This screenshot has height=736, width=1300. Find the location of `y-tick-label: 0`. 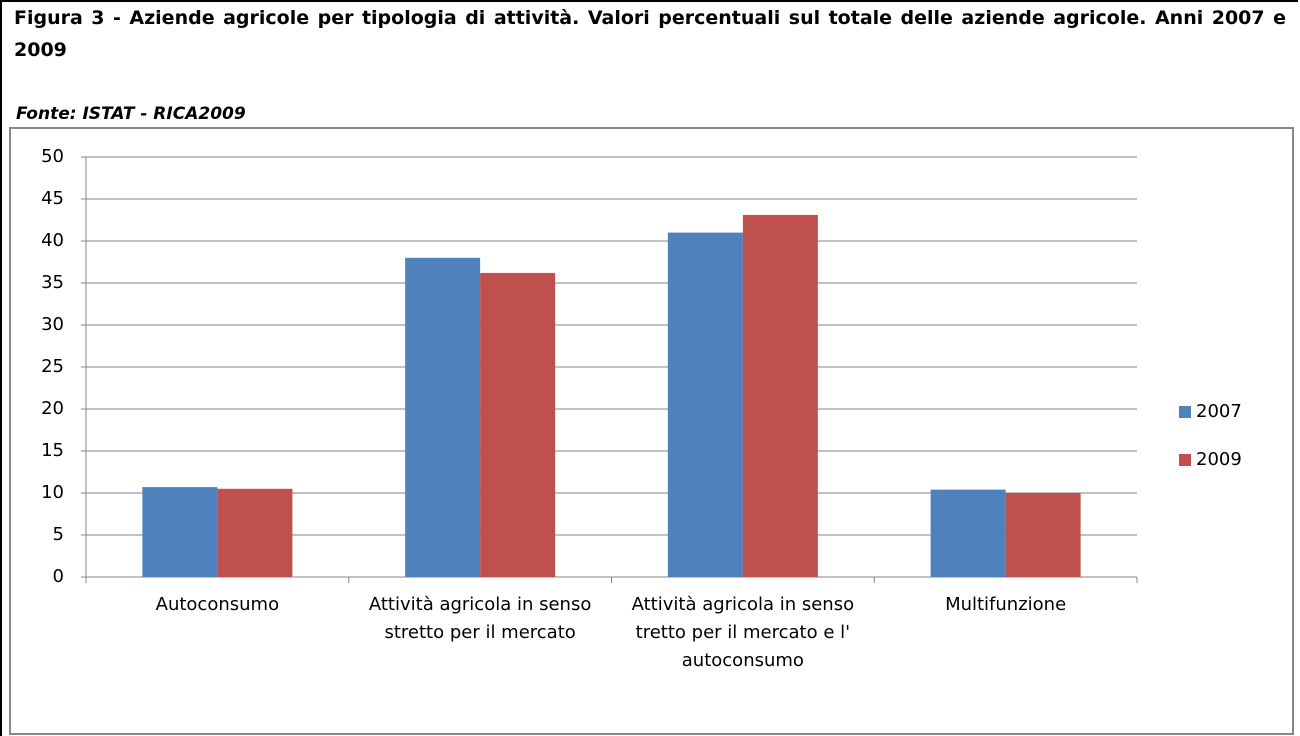

y-tick-label: 0 is located at coordinates (58, 576).